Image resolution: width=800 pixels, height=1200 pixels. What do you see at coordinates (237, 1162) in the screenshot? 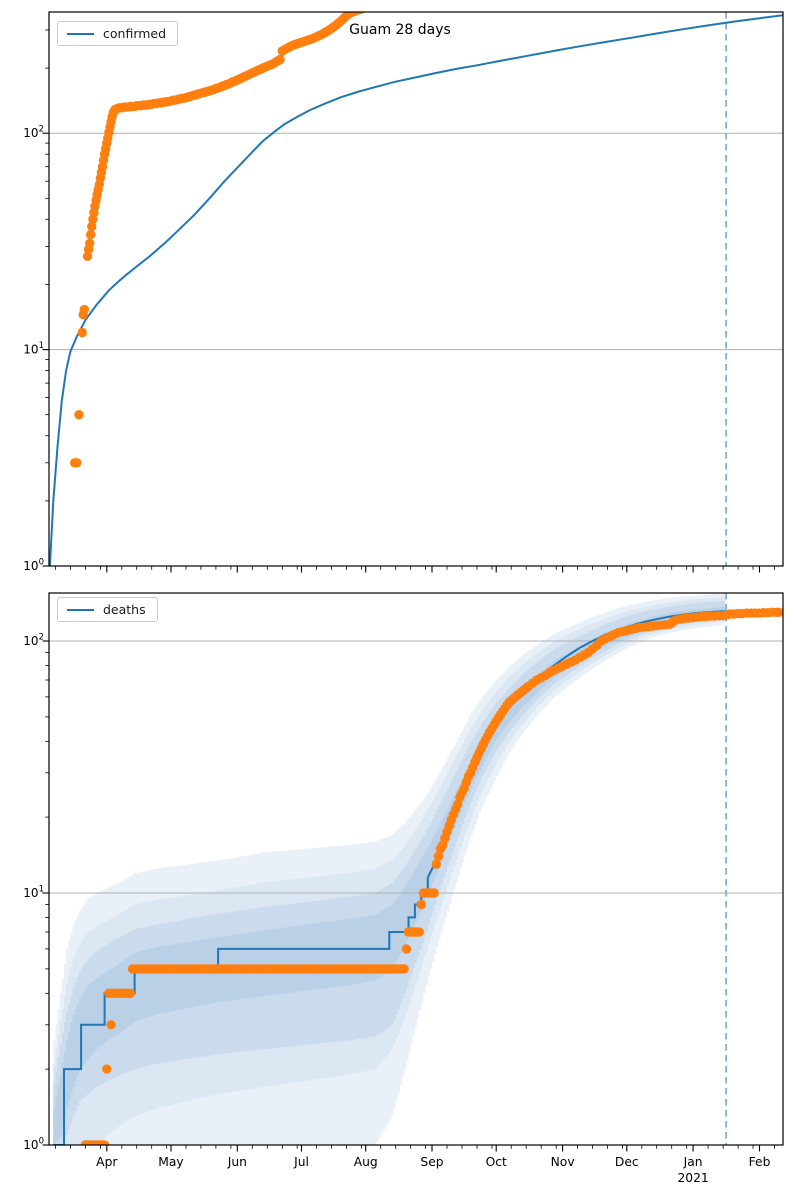
I see `x-tick-label: Jun` at bounding box center [237, 1162].